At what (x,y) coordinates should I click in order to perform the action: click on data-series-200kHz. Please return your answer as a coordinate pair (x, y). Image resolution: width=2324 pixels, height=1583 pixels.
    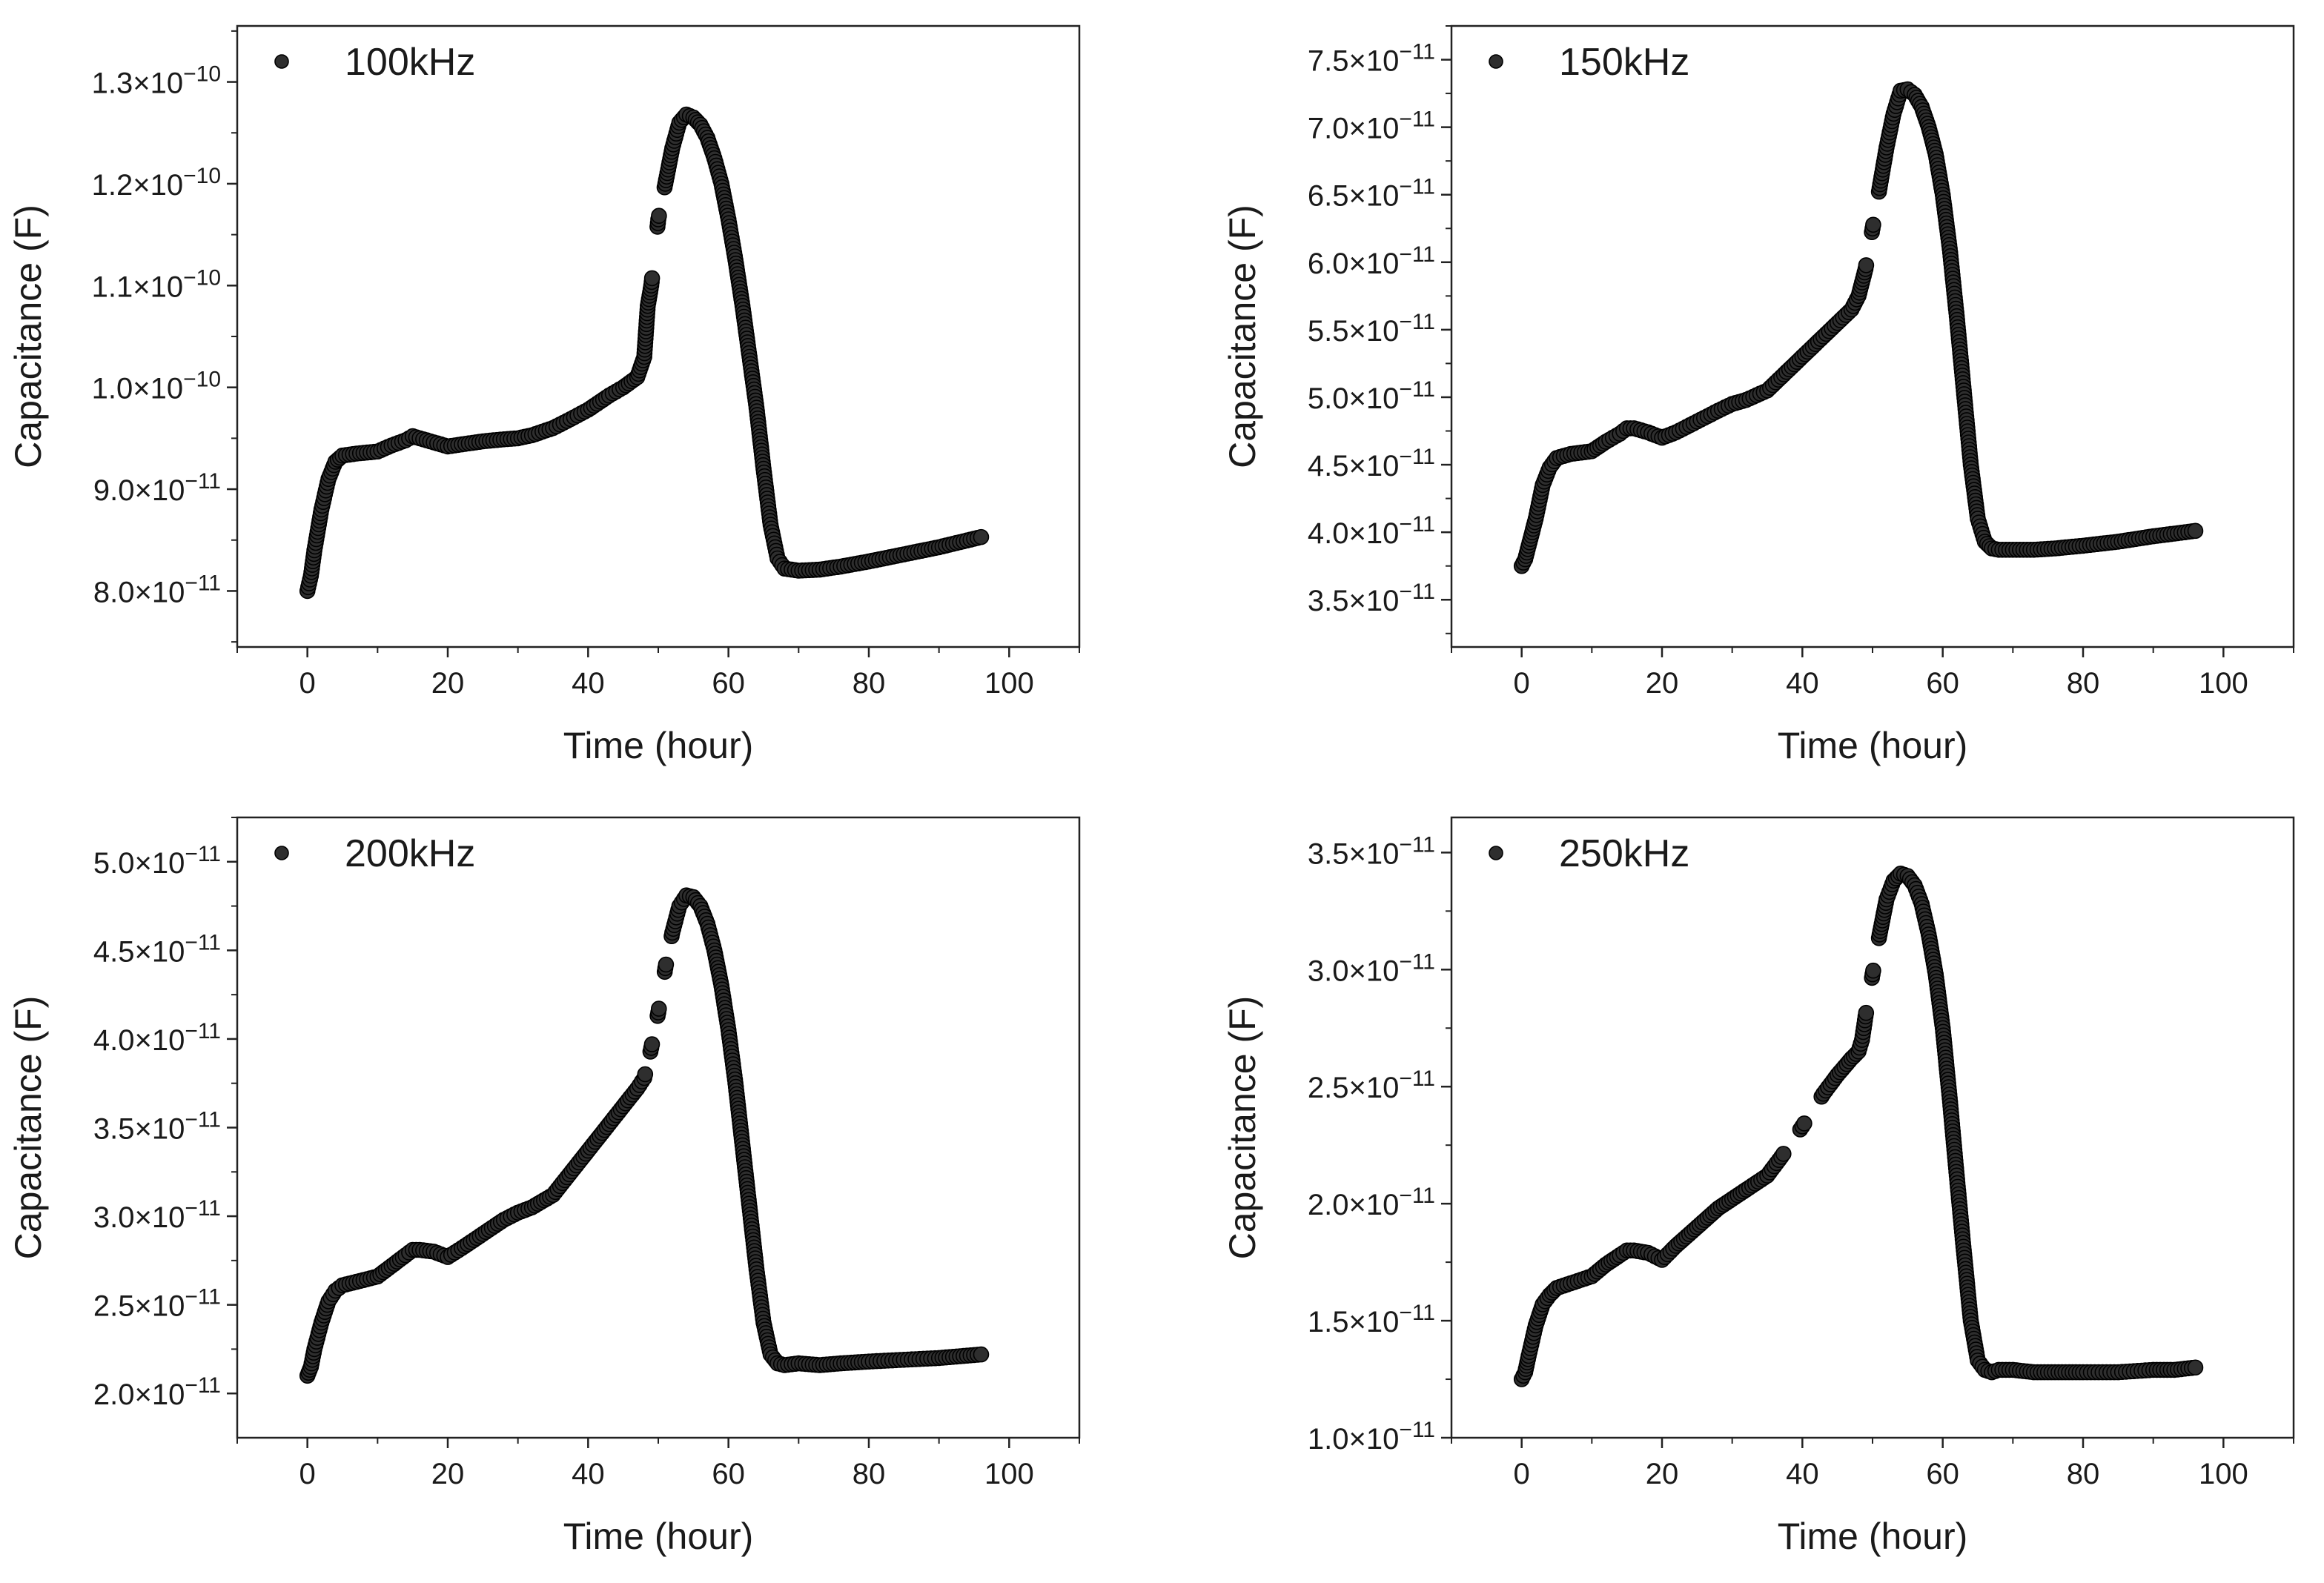
    Looking at the image, I should click on (644, 1135).